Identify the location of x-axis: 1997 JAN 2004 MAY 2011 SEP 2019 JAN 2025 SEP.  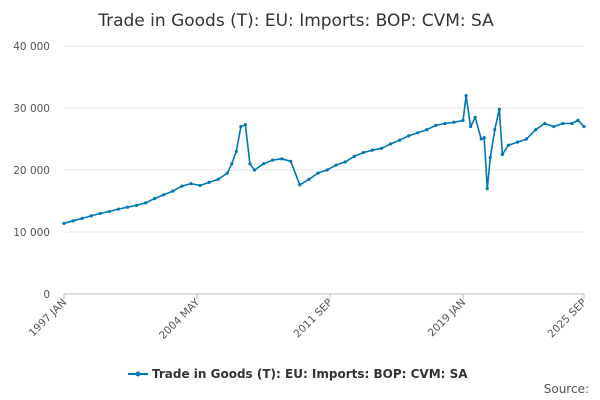
(308, 318).